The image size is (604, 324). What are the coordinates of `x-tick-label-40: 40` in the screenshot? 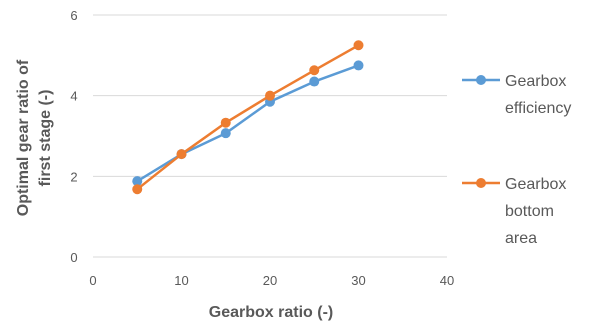 It's located at (447, 280).